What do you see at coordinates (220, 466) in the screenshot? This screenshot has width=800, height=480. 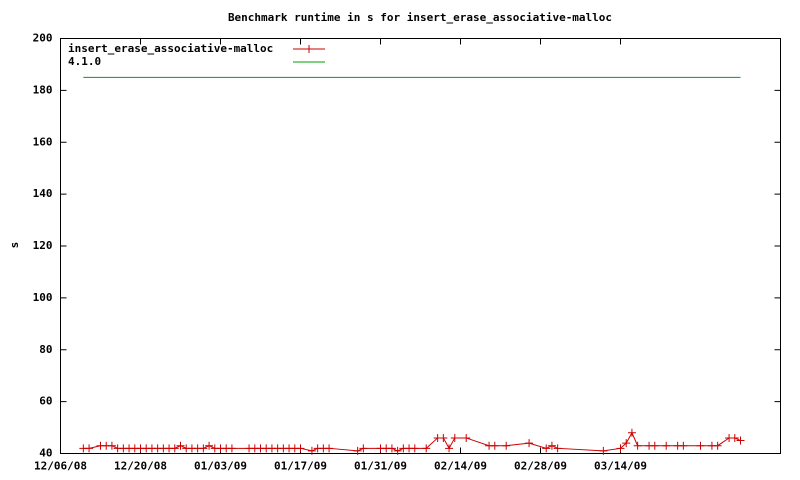 I see `x-tick-label: 01/03/09` at bounding box center [220, 466].